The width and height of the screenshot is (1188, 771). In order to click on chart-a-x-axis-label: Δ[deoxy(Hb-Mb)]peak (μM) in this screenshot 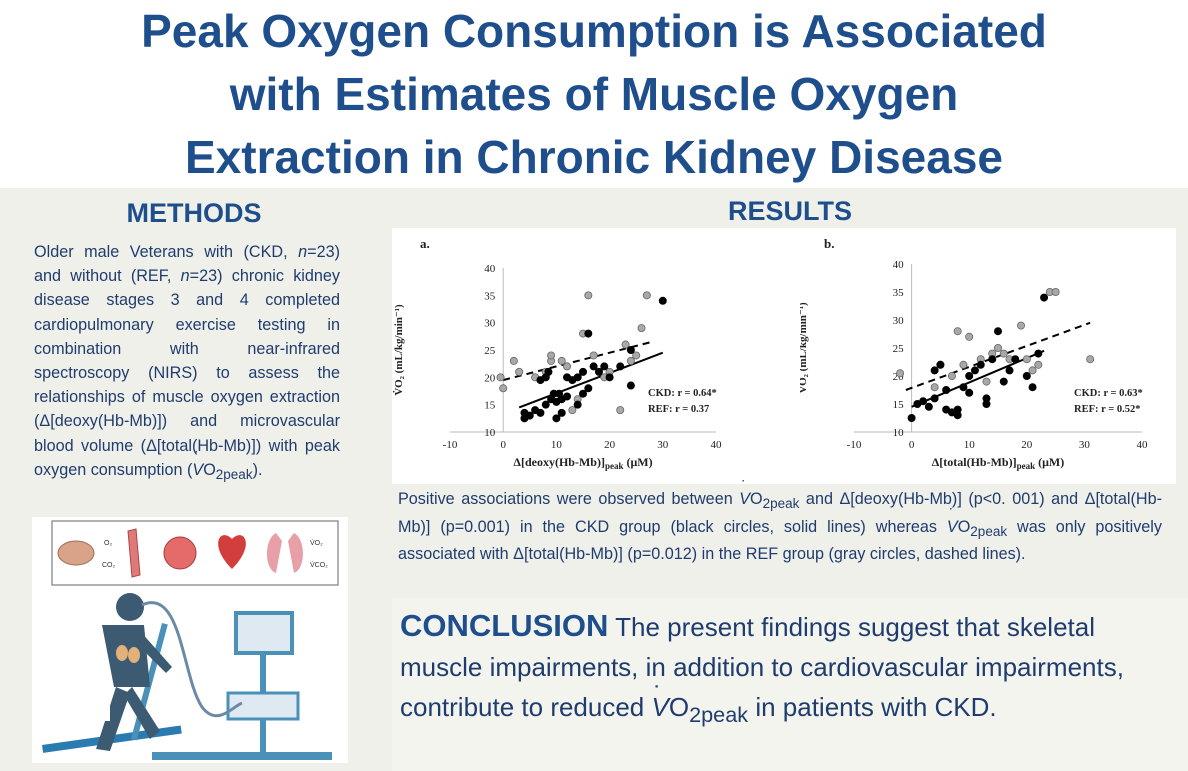, I will do `click(582, 463)`.